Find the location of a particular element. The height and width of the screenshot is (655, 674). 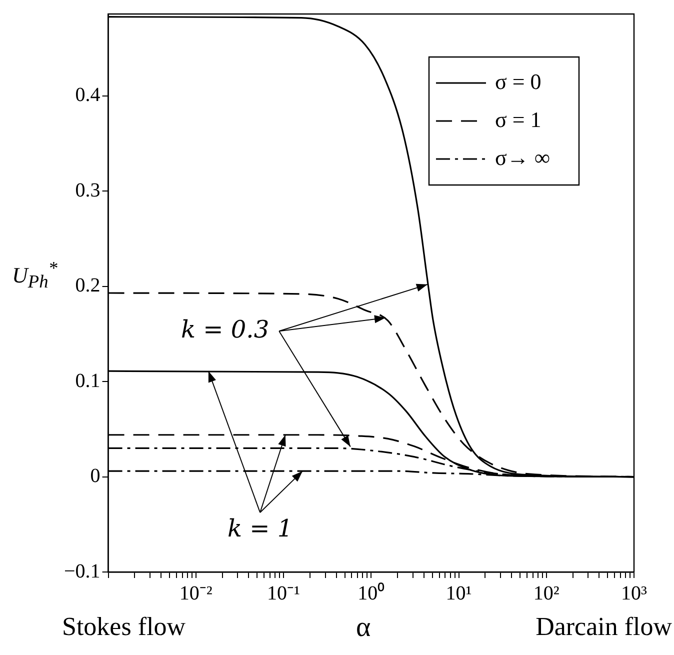

y-tick-label: 0 is located at coordinates (95, 476).